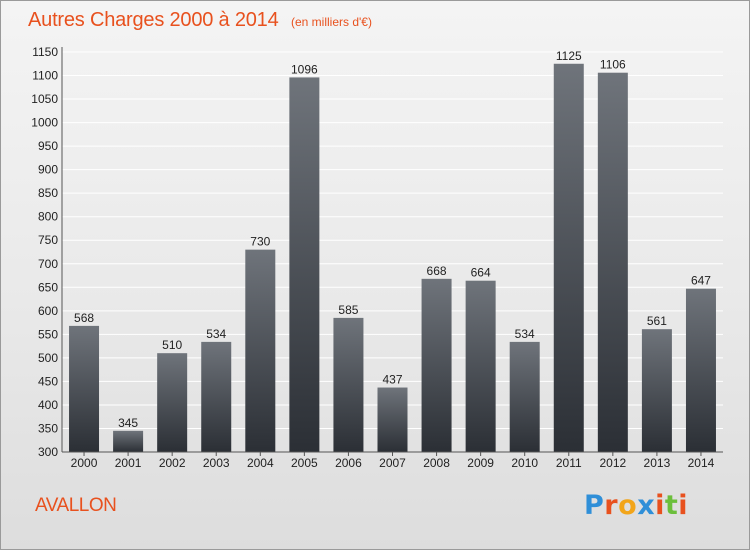  Describe the element at coordinates (481, 366) in the screenshot. I see `bar-2009` at that location.